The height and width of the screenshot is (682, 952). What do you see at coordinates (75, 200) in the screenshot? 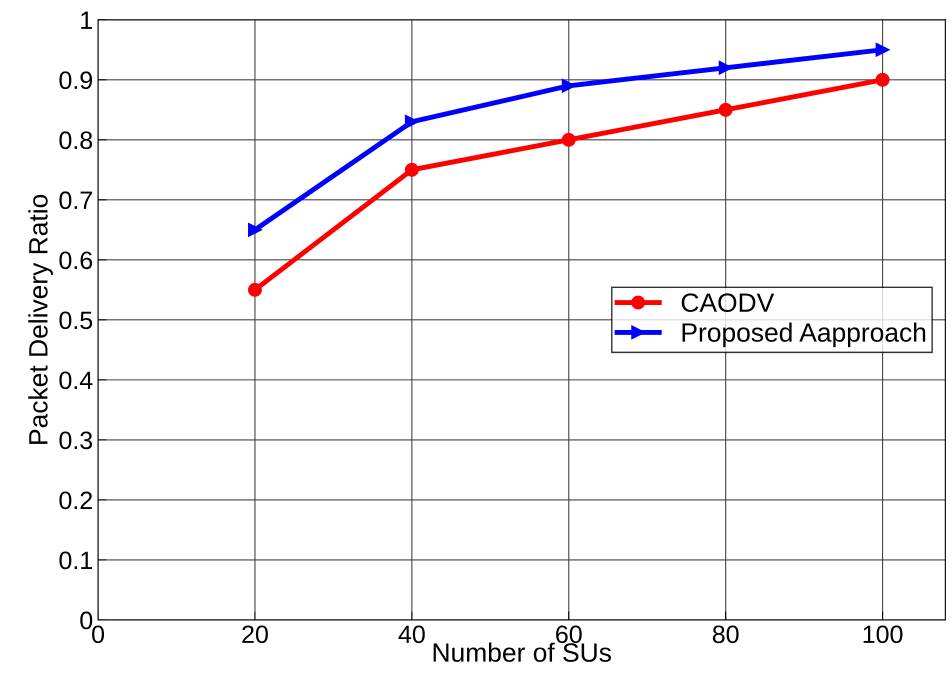
I see `y-tick-label: 0.7` at bounding box center [75, 200].